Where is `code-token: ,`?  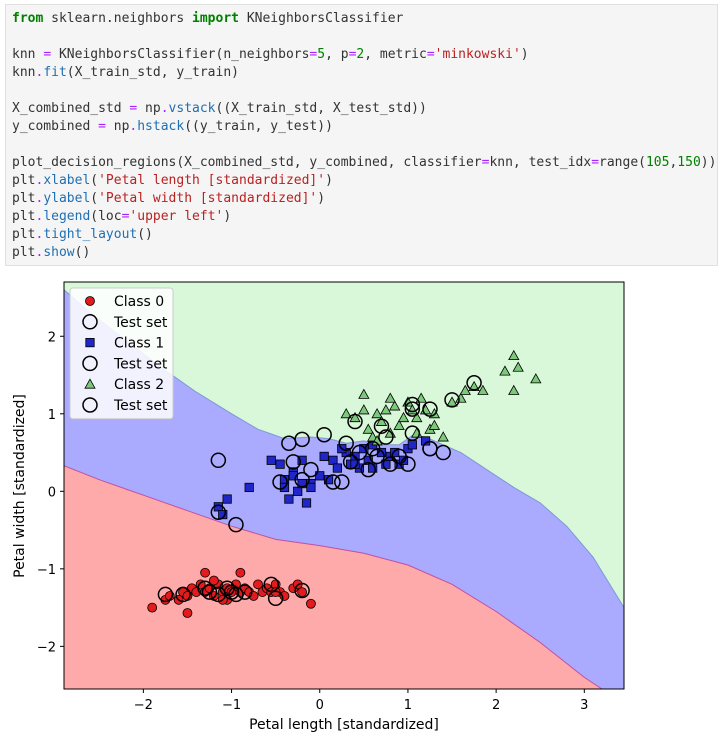
code-token: , is located at coordinates (673, 162).